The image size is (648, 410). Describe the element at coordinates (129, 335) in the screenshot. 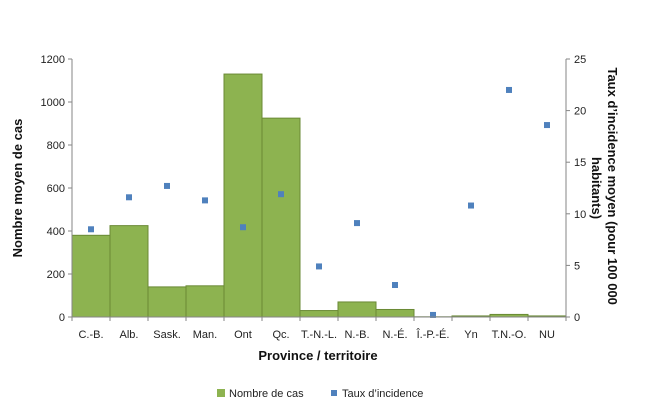

I see `x-tick-label-1: Alb.` at that location.